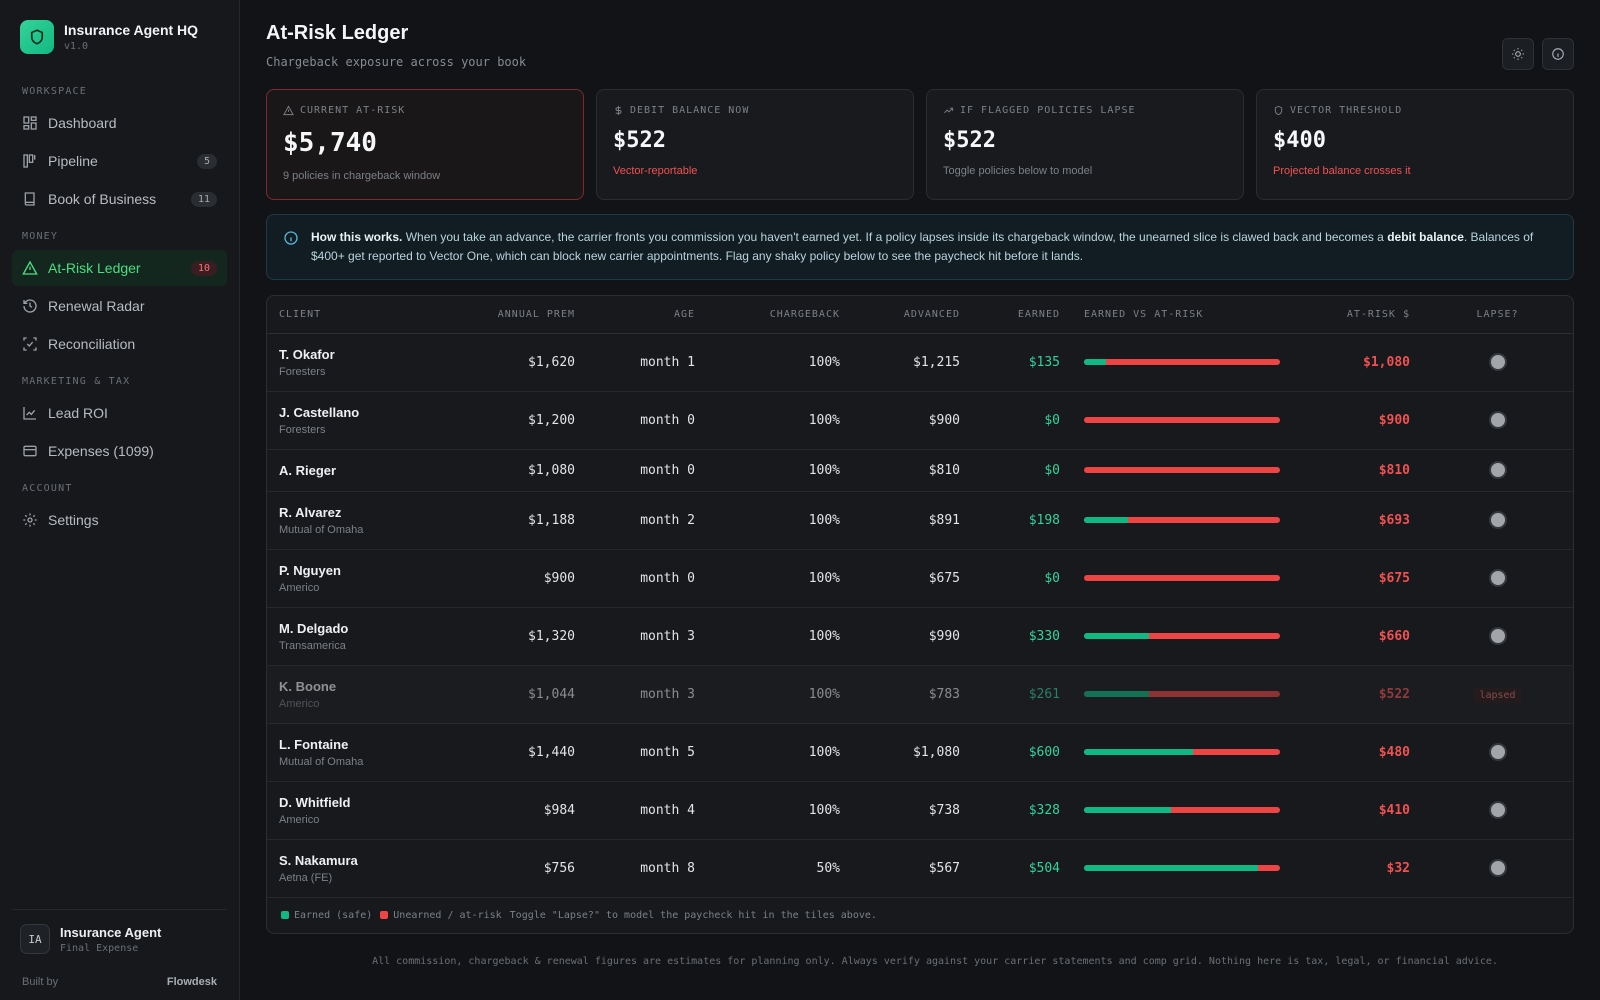 This screenshot has width=1600, height=1000. I want to click on cell-at-risk: $675, so click(1357, 578).